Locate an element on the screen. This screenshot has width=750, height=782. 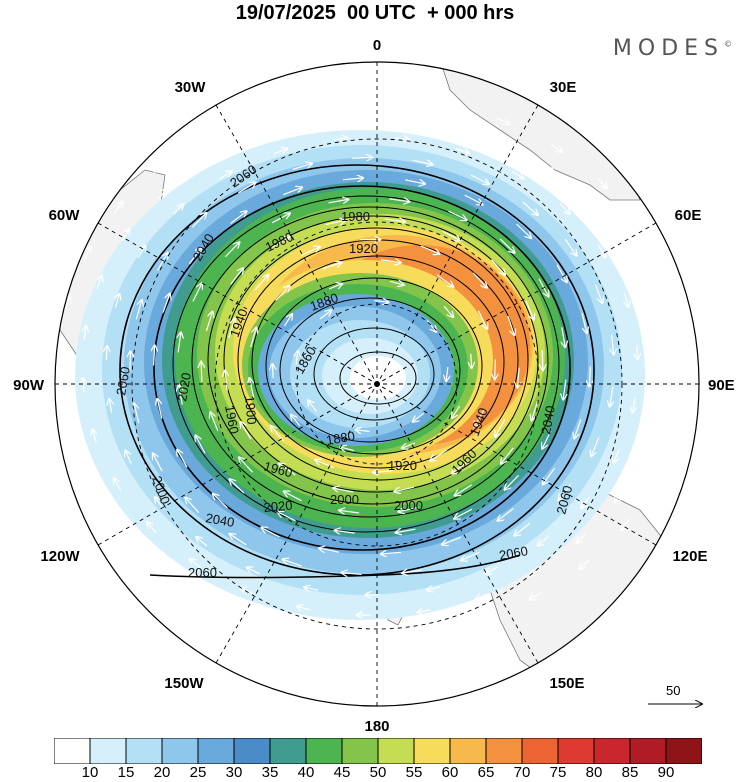
colorbar-tick-label: 65 is located at coordinates (486, 772).